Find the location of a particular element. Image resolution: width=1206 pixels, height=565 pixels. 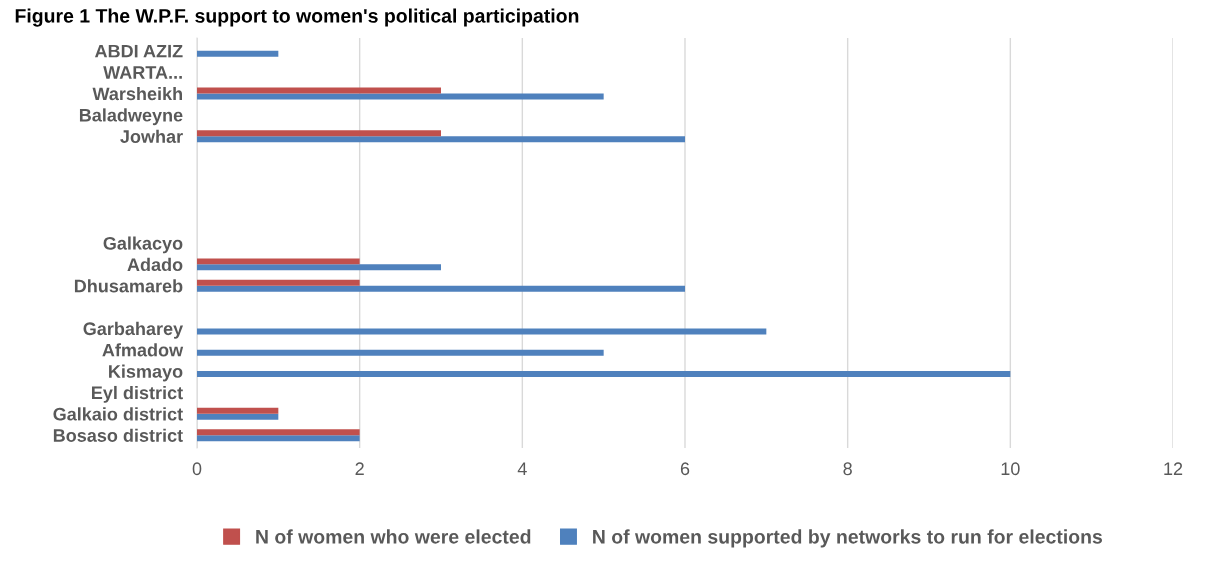

y-tick-label: Eyl district is located at coordinates (137, 394).